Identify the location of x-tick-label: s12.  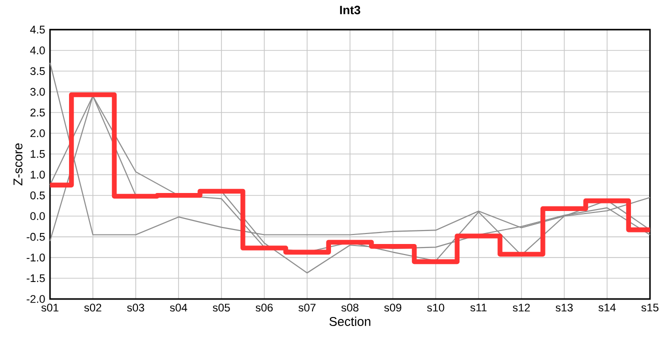
(521, 308).